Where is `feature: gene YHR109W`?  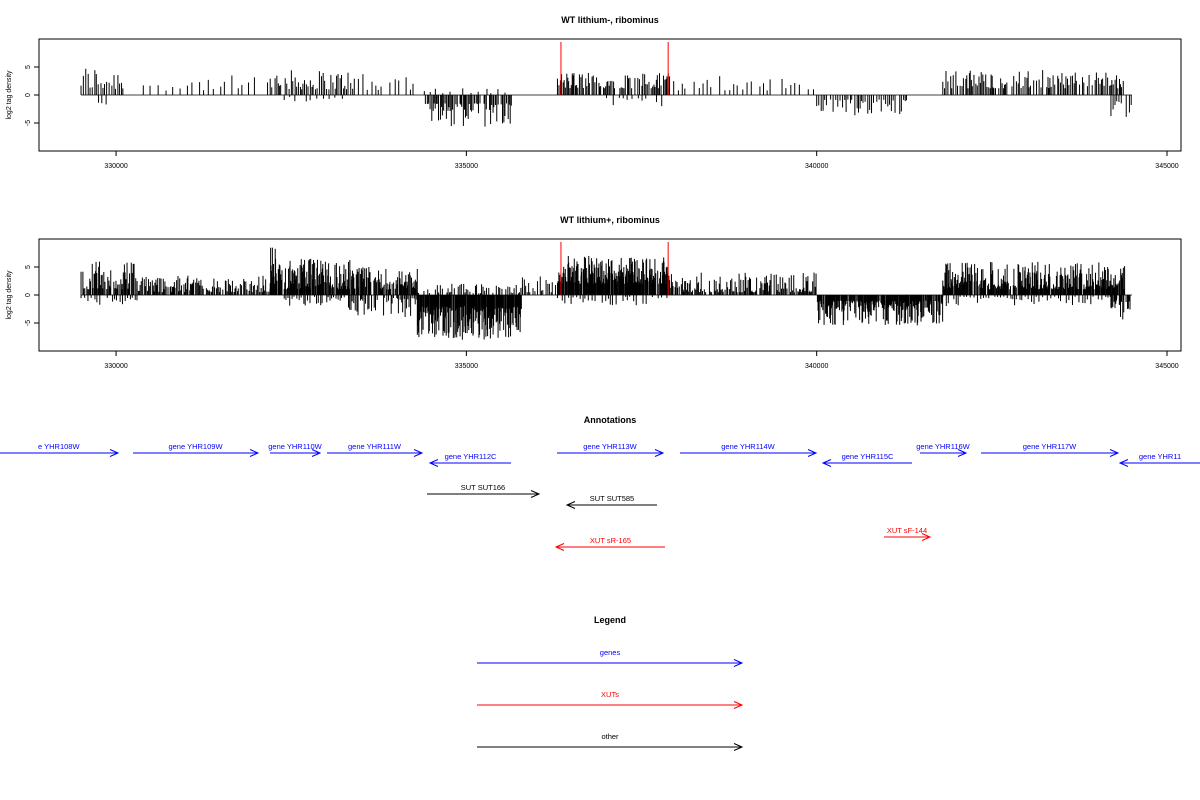 feature: gene YHR109W is located at coordinates (196, 449).